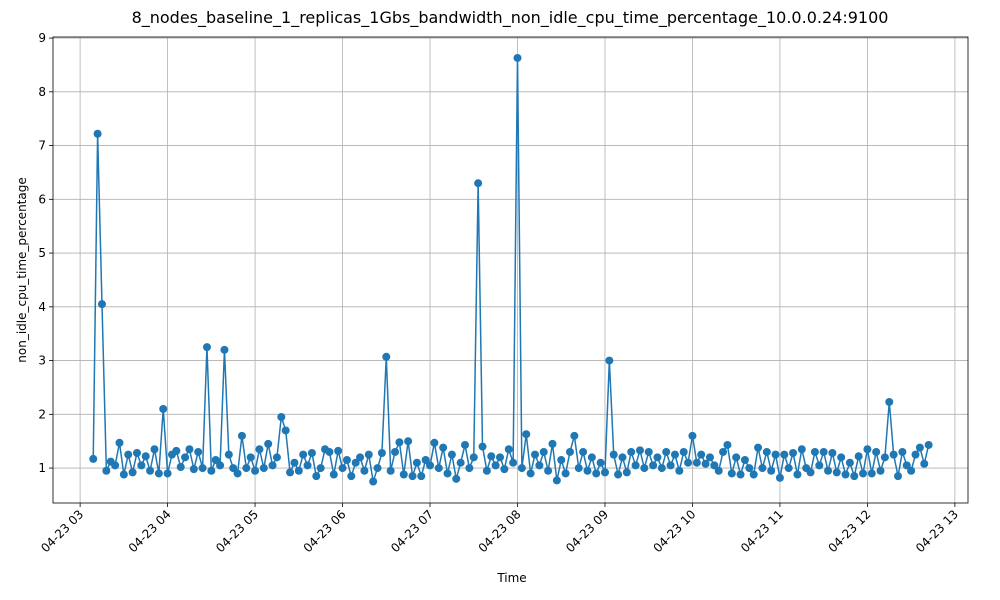 Image resolution: width=1000 pixels, height=600 pixels. Describe the element at coordinates (500, 531) in the screenshot. I see `x-tick-label: 04-23 08` at that location.